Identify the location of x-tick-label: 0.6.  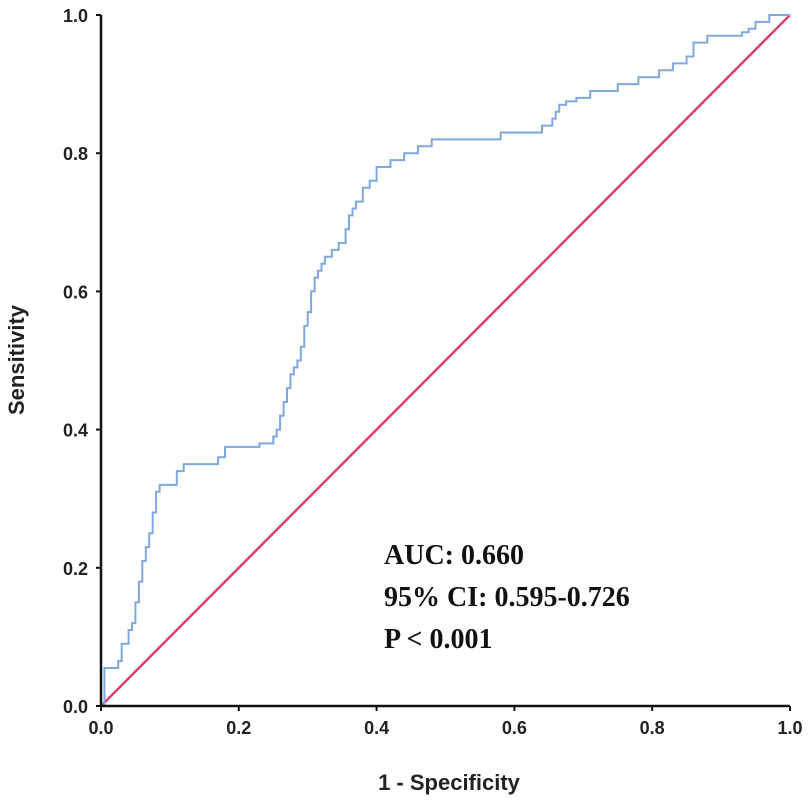
(514, 728).